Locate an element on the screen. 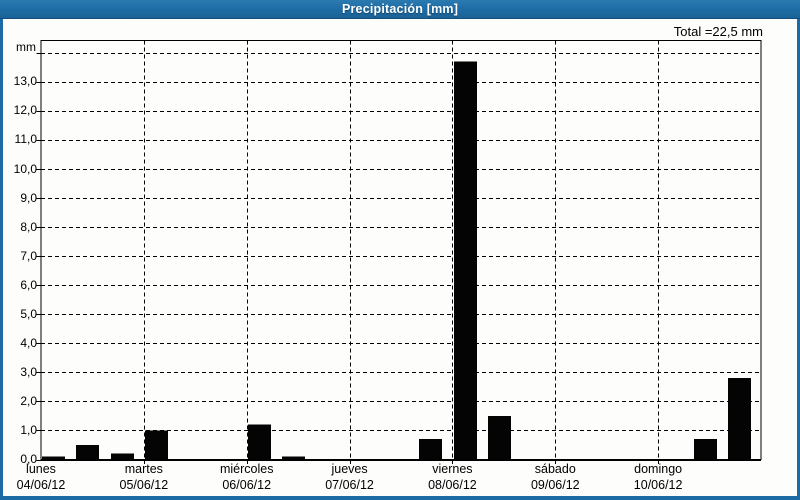 This screenshot has width=800, height=500. y-axis-tick-label: 0,0 is located at coordinates (28, 459).